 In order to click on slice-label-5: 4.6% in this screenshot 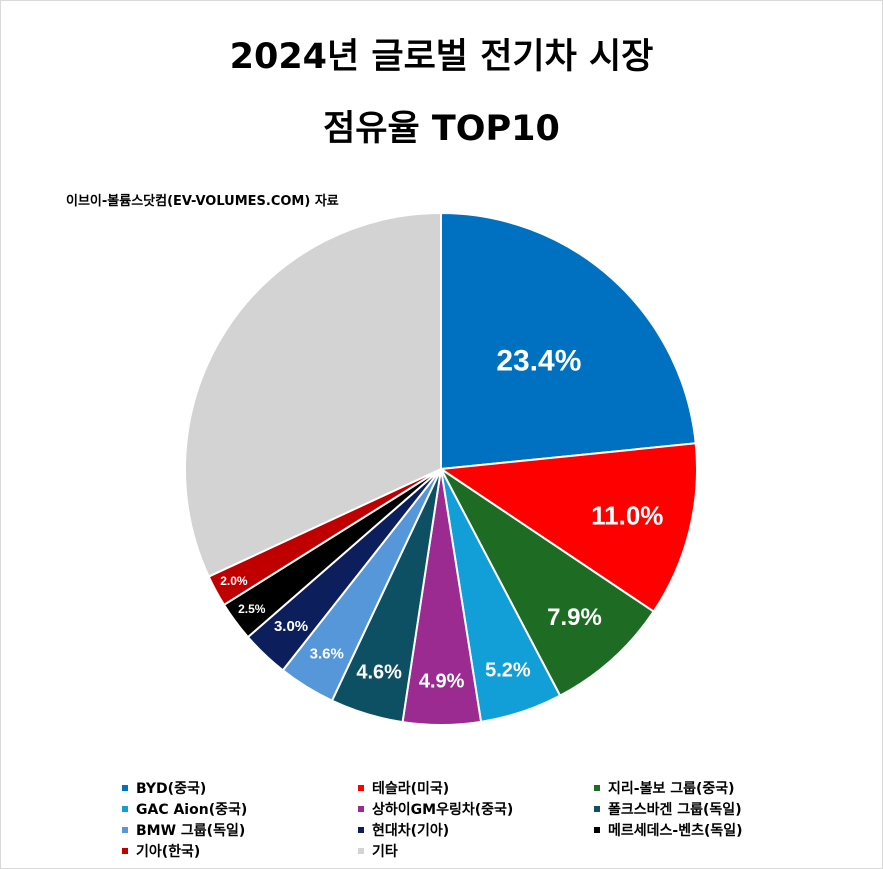, I will do `click(379, 672)`.